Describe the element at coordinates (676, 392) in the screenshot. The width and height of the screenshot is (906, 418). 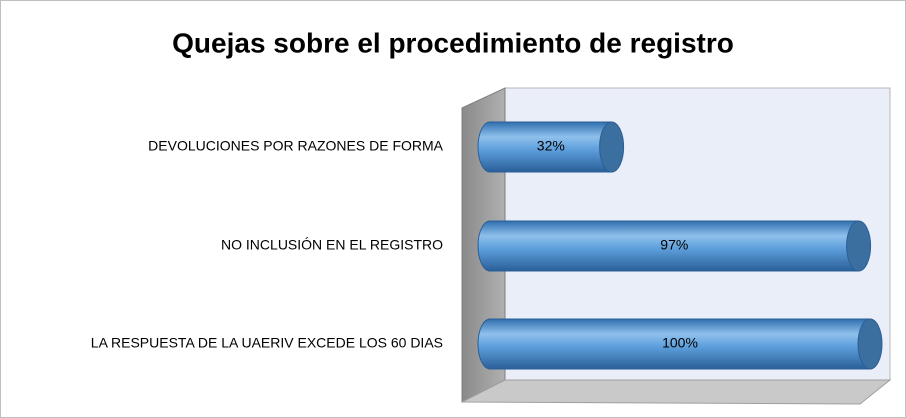
I see `floor` at that location.